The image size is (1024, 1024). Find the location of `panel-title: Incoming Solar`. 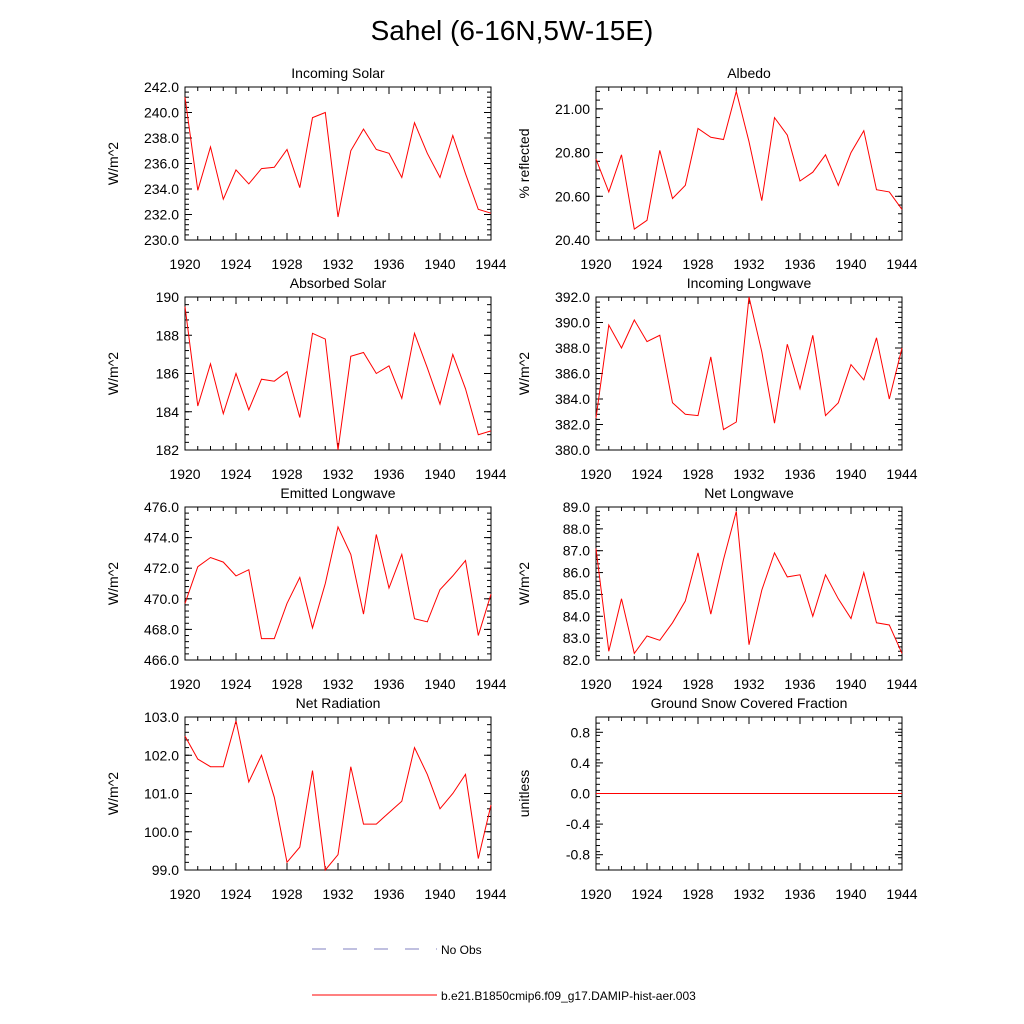

panel-title: Incoming Solar is located at coordinates (338, 73).